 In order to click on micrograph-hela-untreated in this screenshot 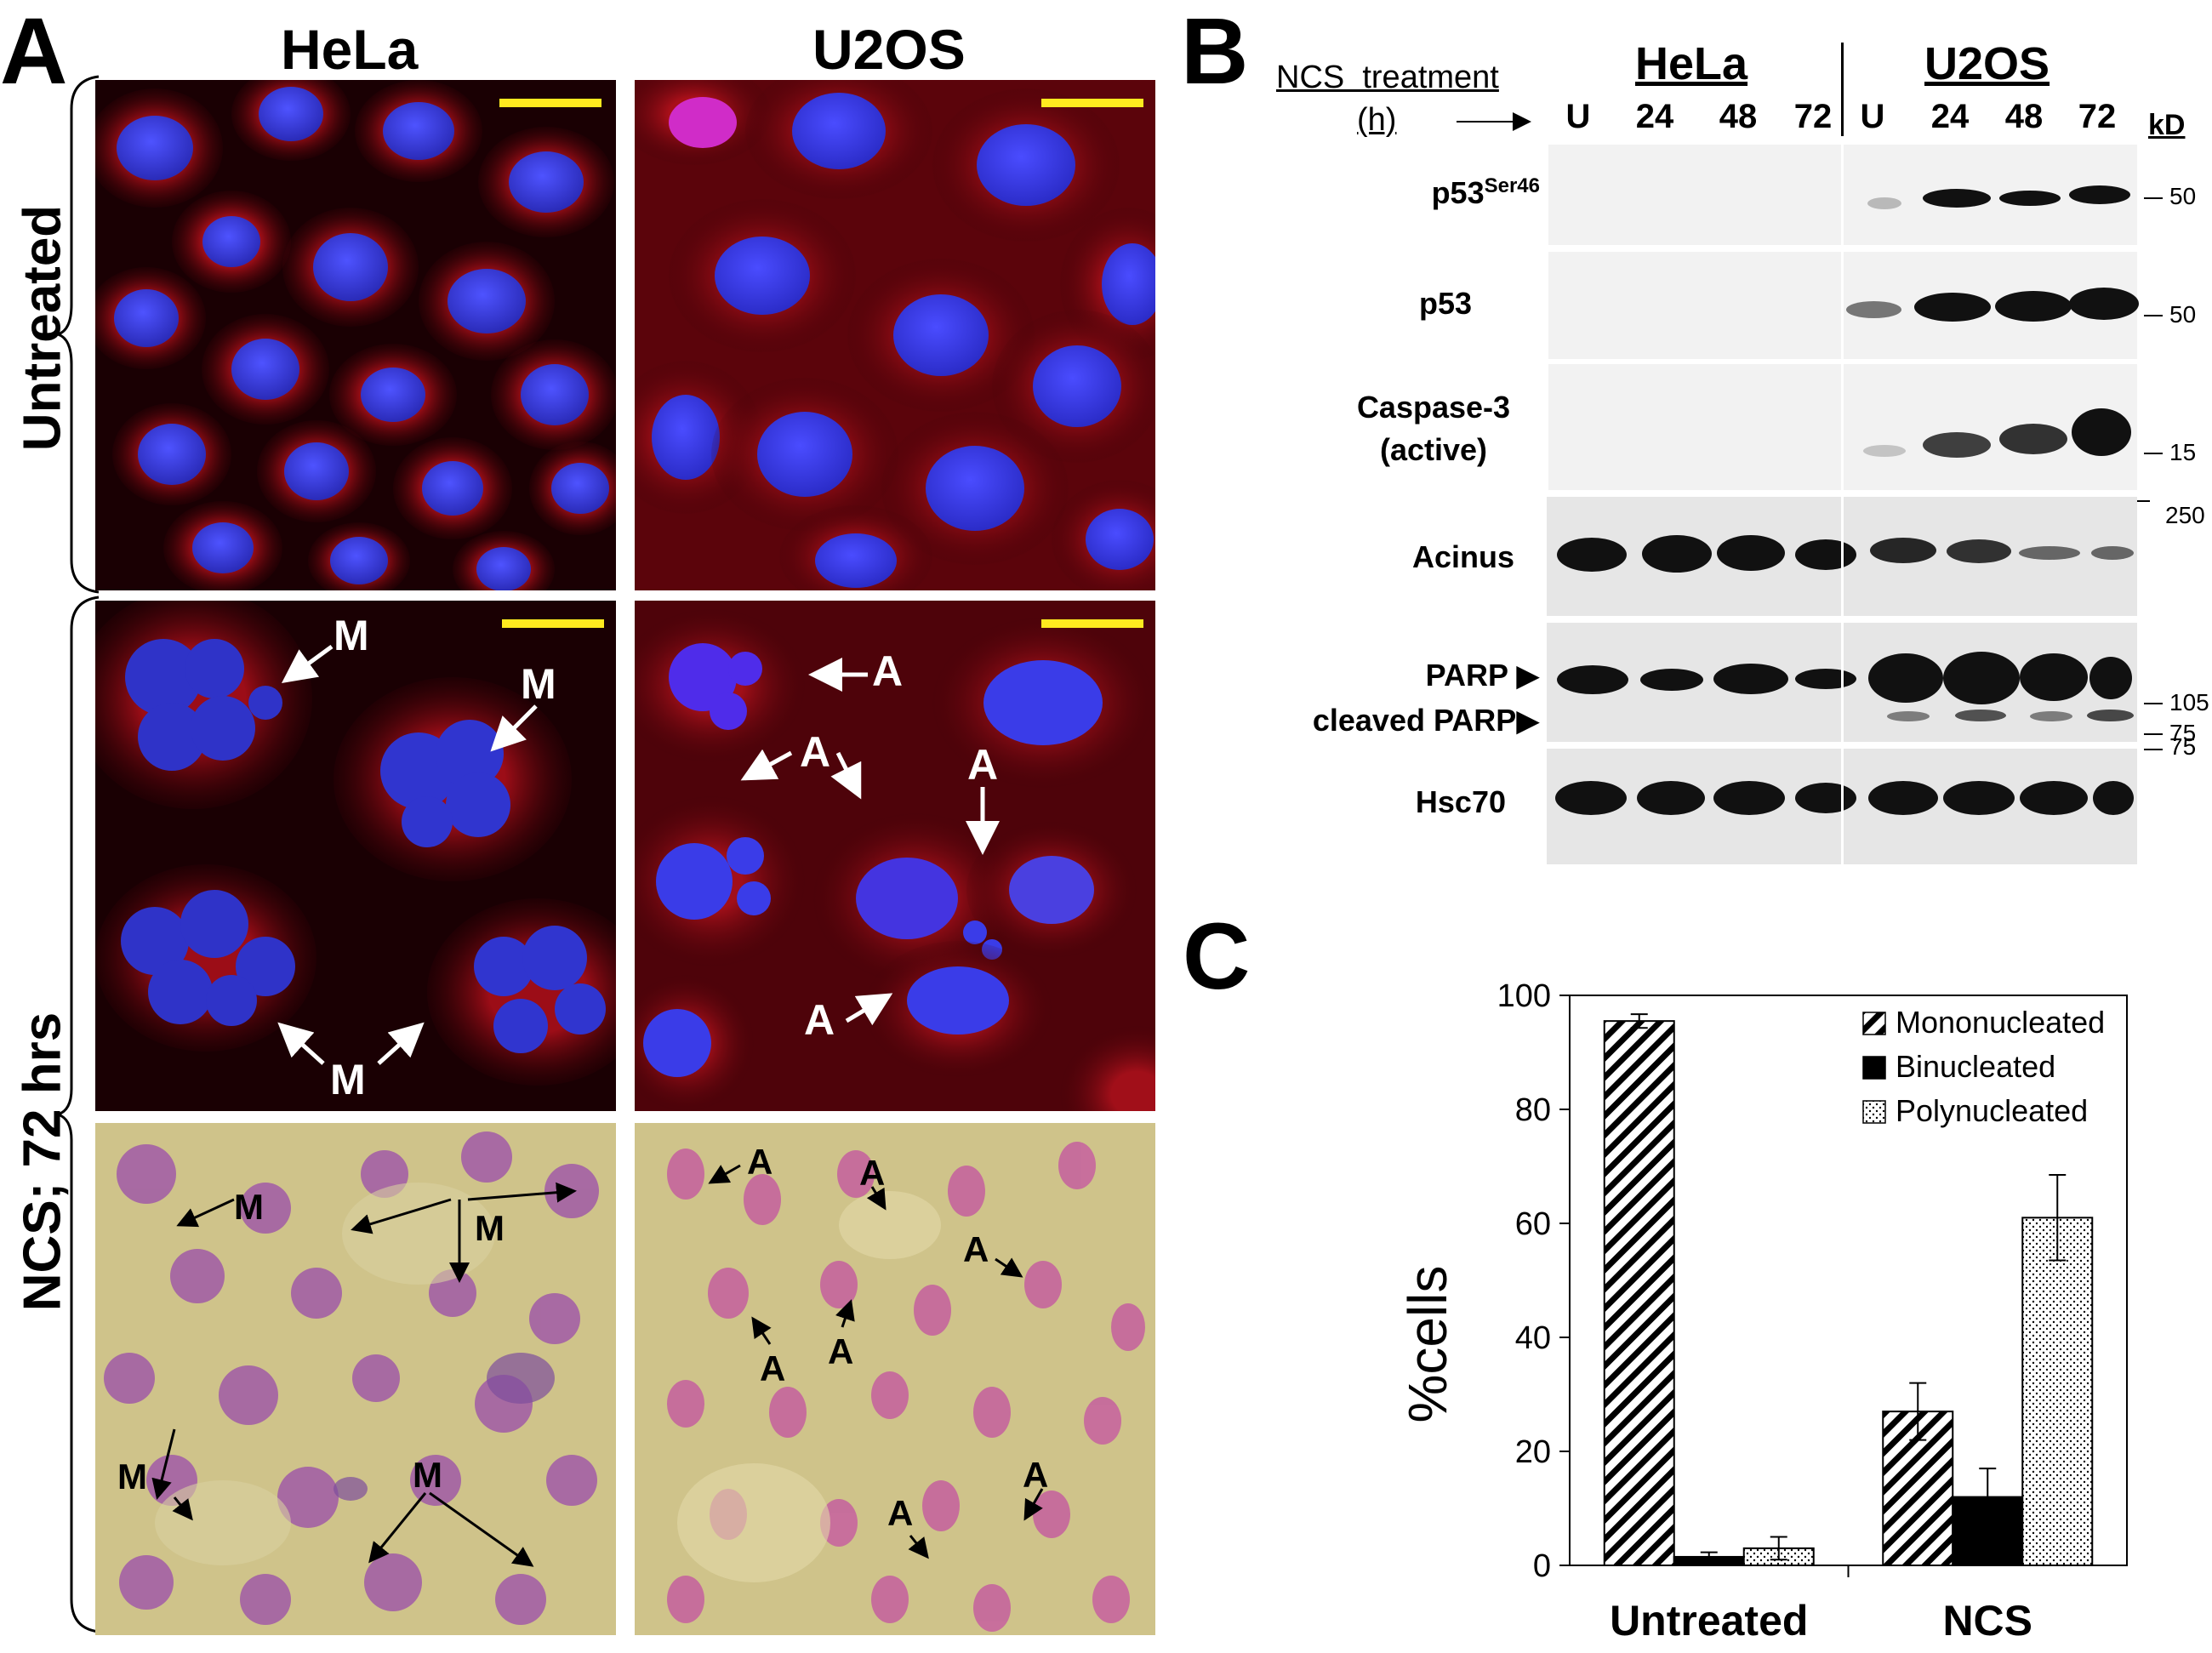, I will do `click(355, 335)`.